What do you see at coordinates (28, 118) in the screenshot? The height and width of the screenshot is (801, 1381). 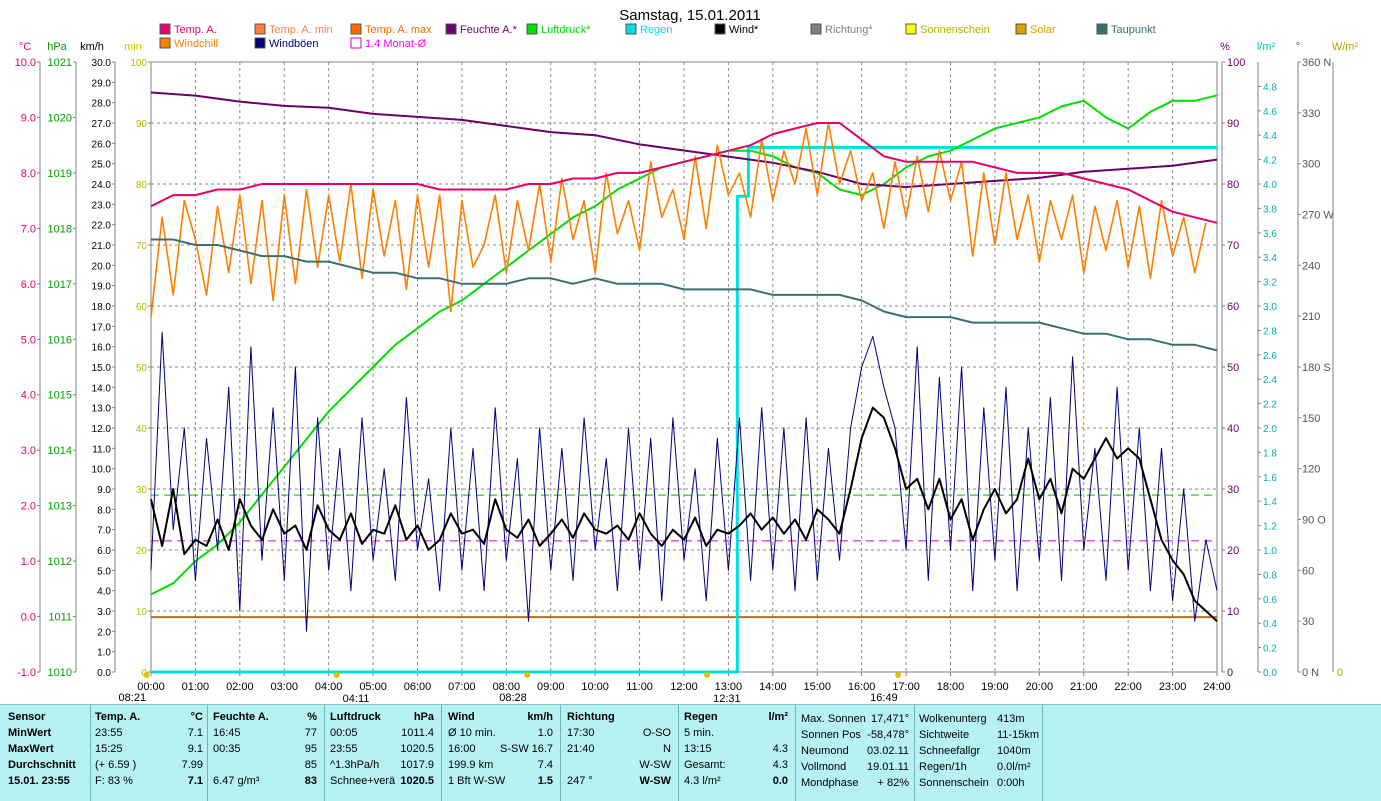 I see `temp-axis-tick-label: 9.0` at bounding box center [28, 118].